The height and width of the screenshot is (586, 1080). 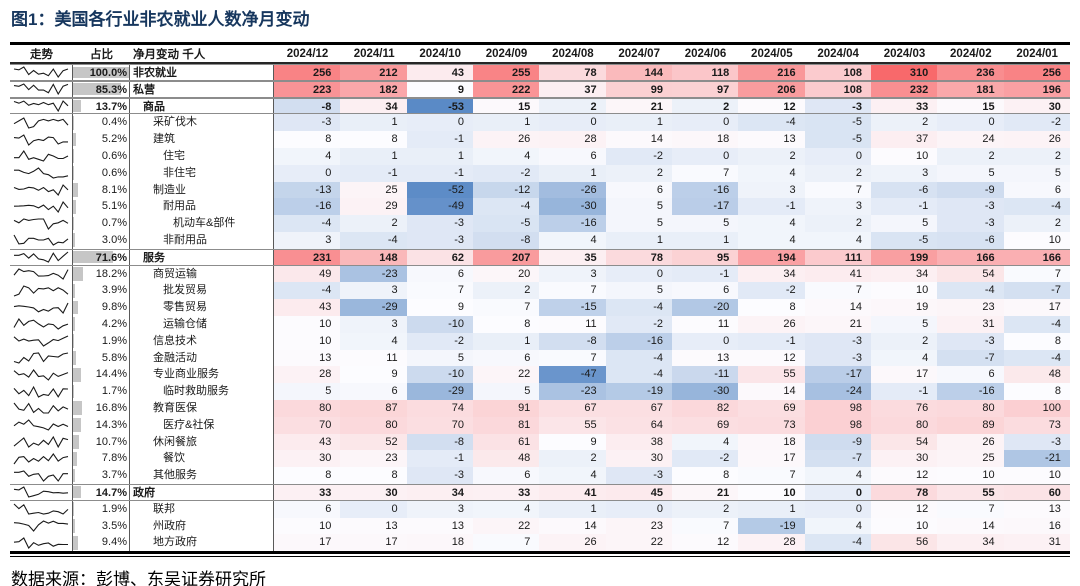 I want to click on value-cell: 10, so click(x=904, y=526).